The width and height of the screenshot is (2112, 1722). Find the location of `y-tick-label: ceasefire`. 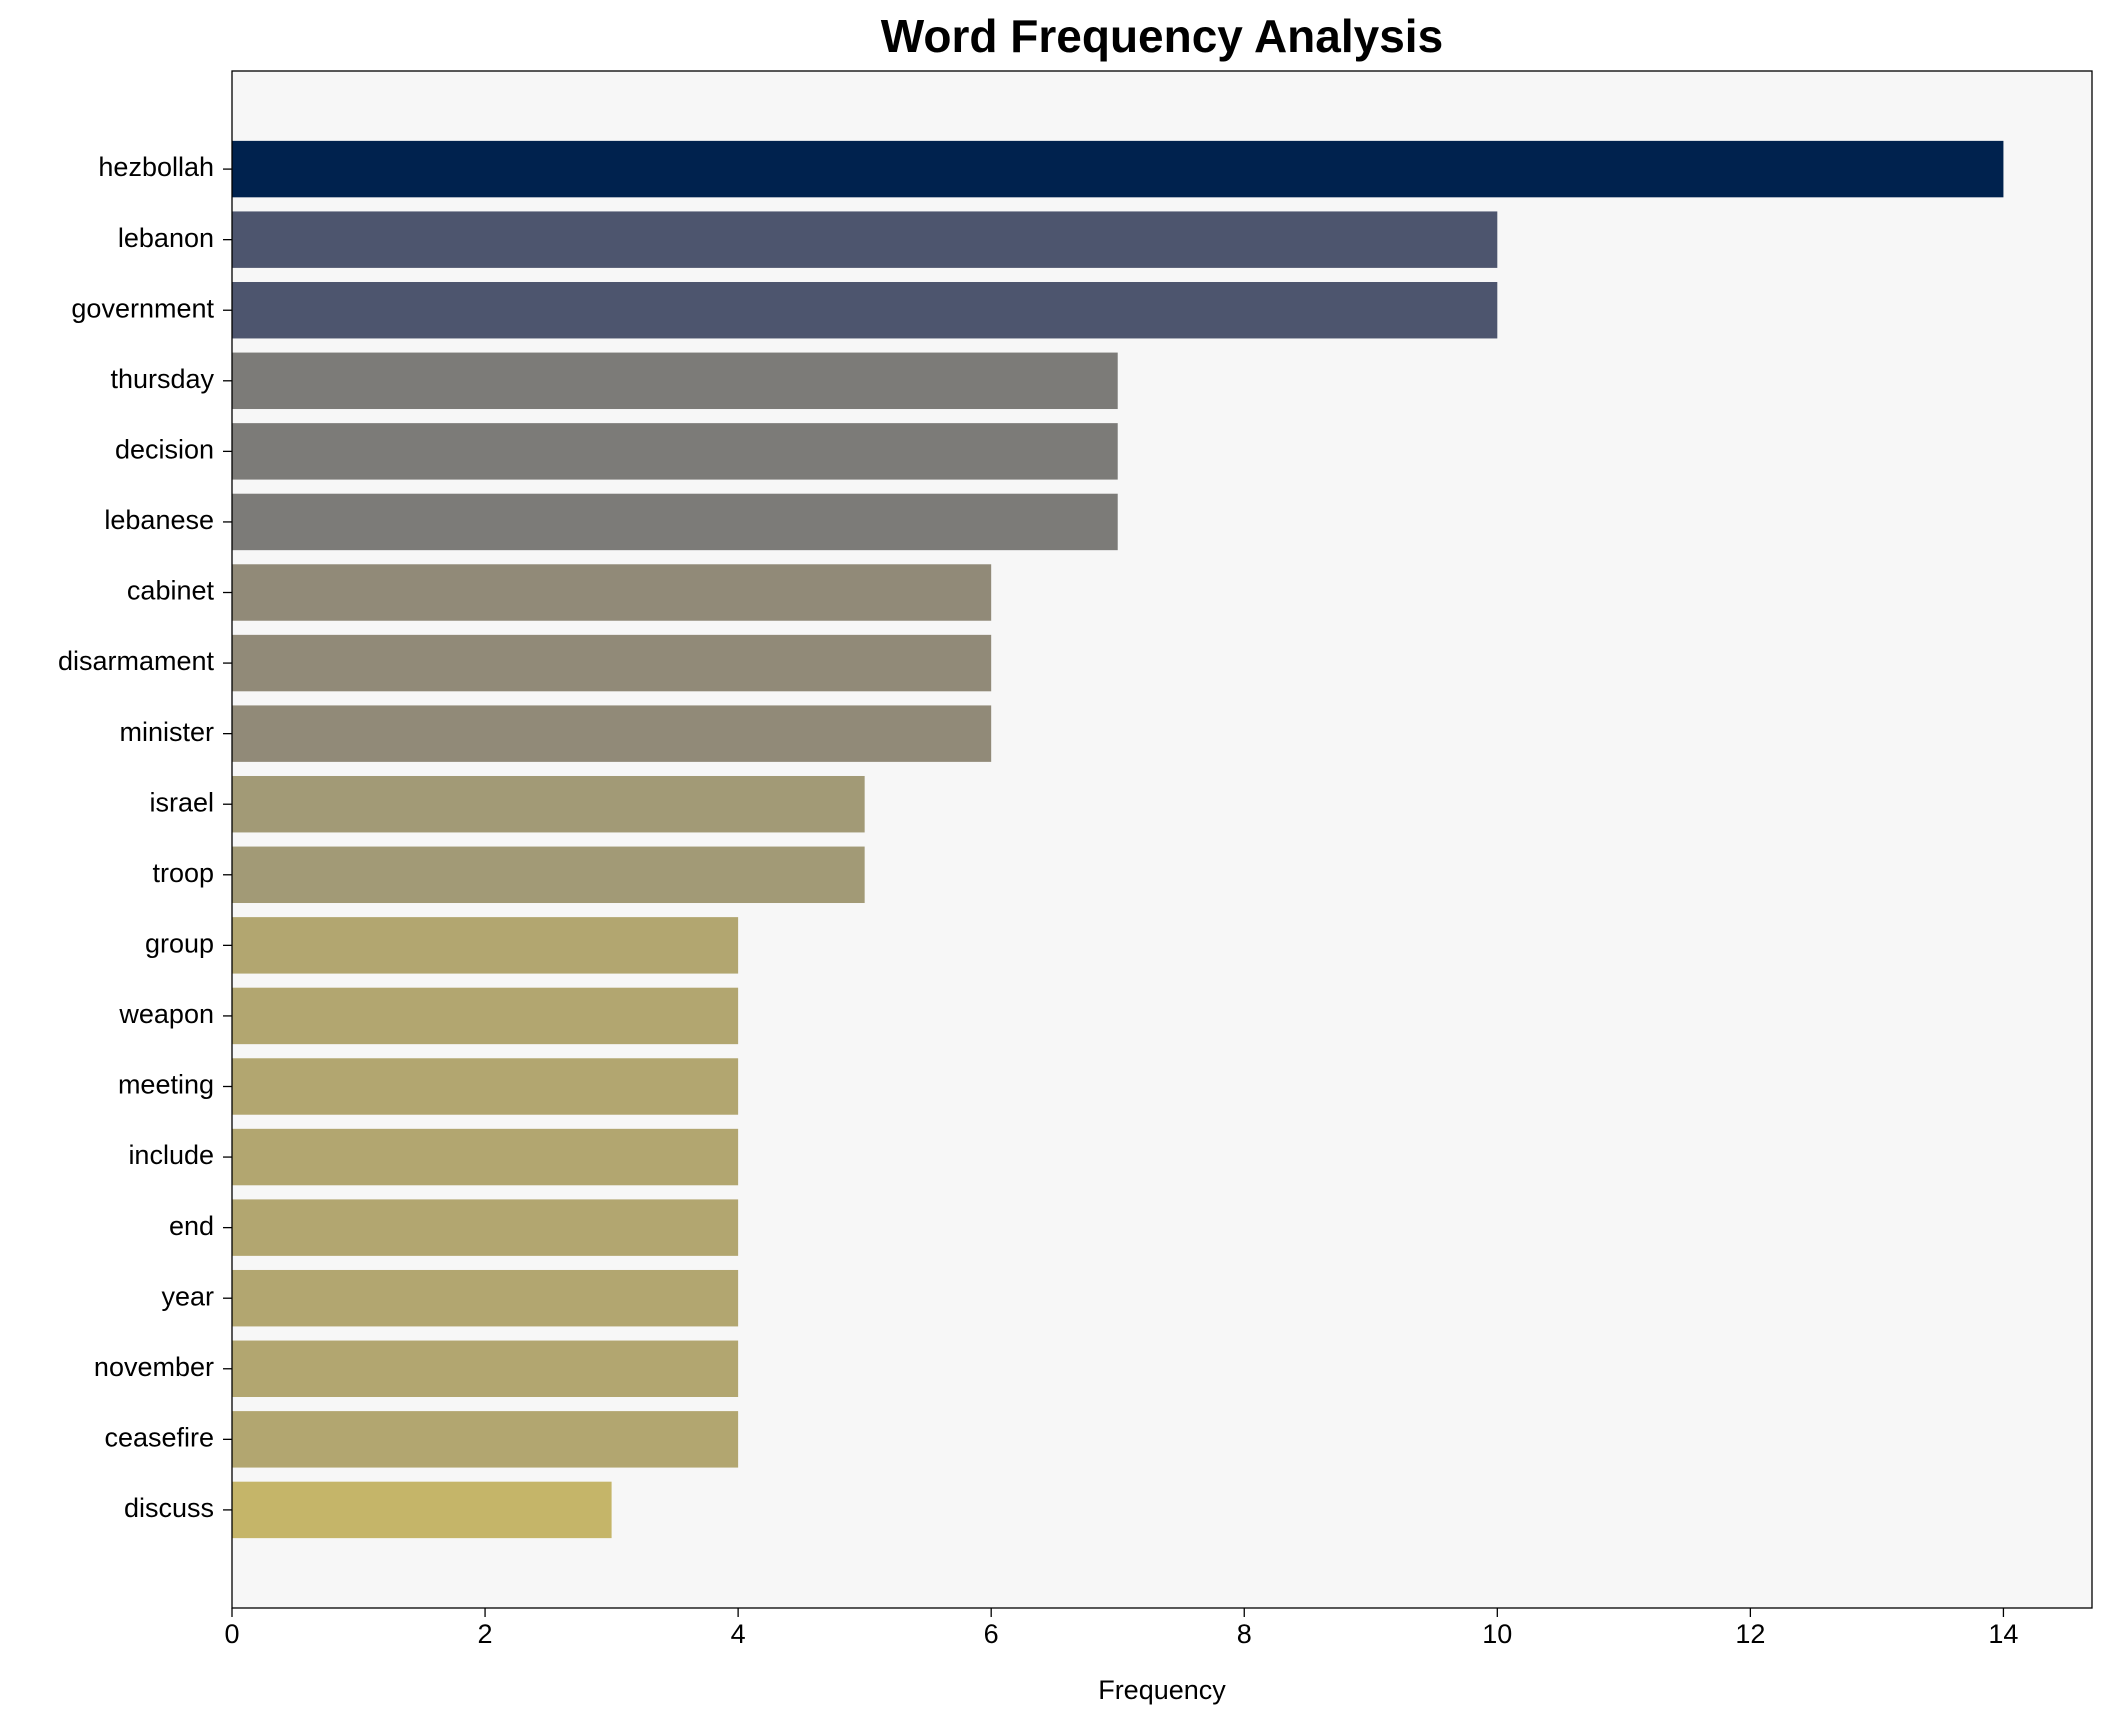

y-tick-label: ceasefire is located at coordinates (159, 1437).